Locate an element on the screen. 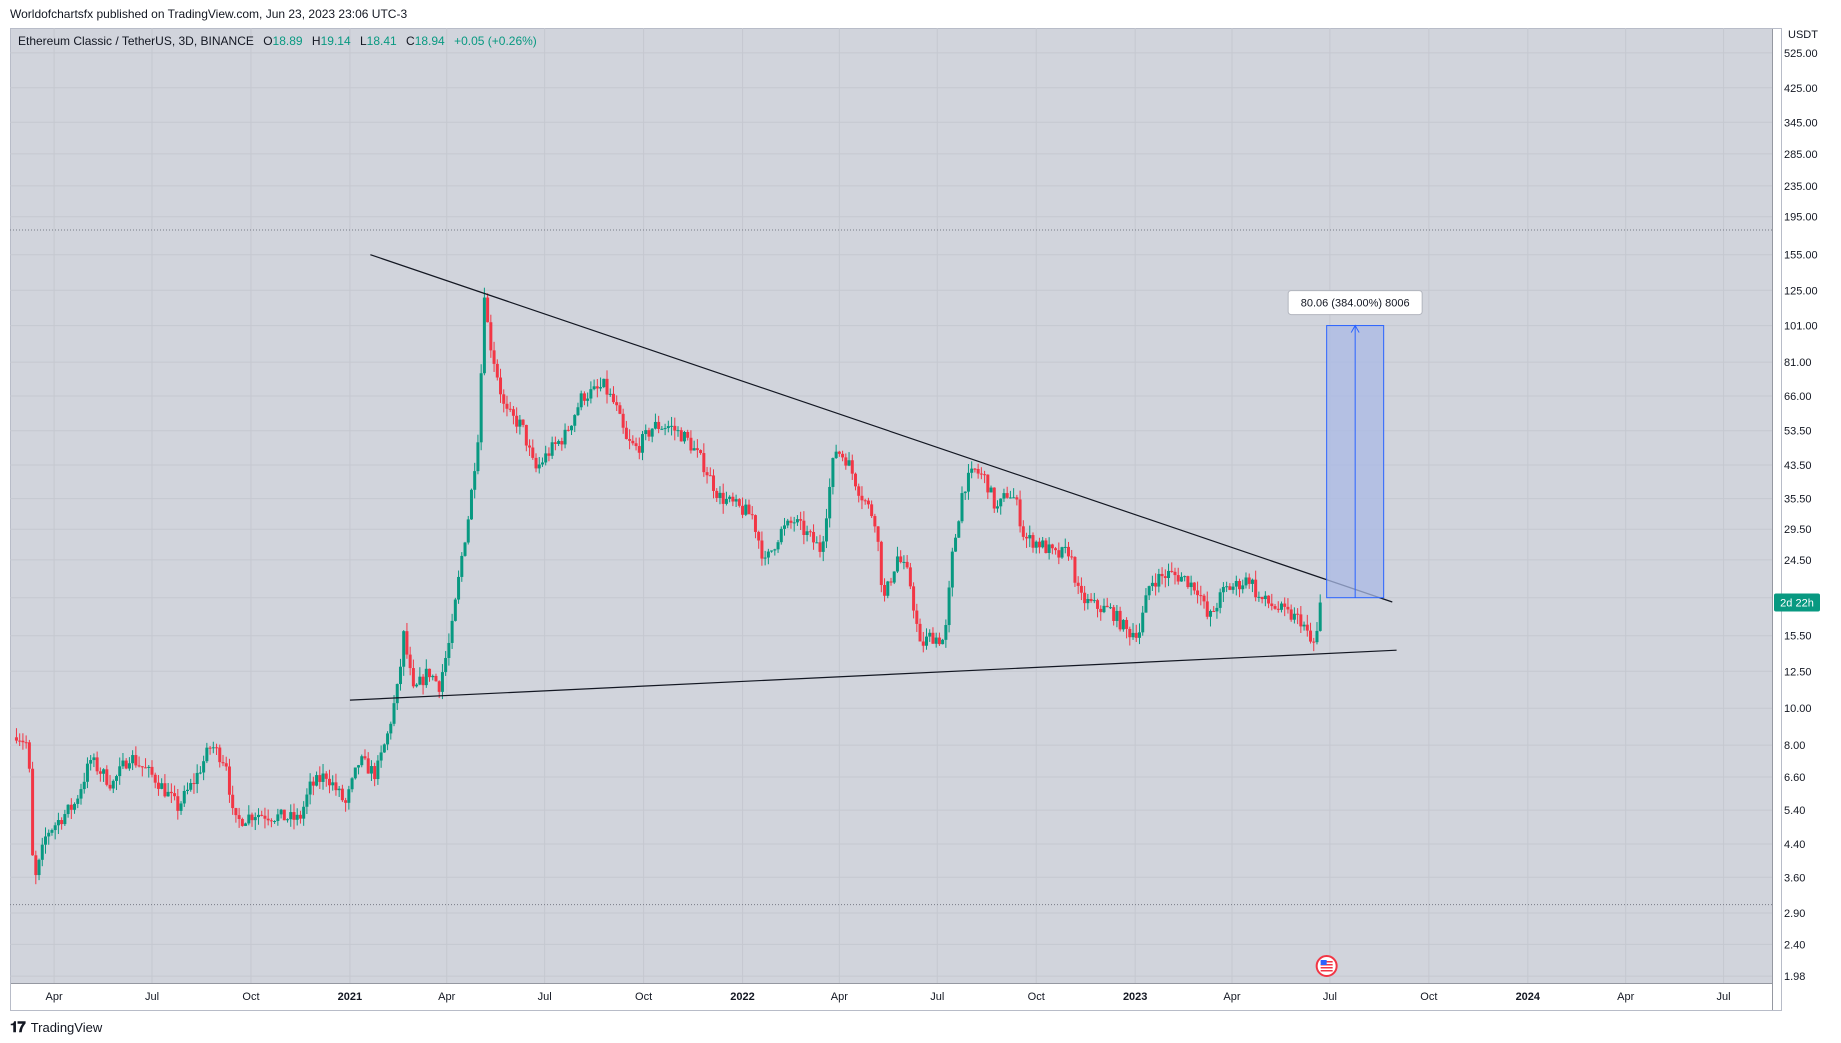 This screenshot has height=1043, width=1841. measure-tool: 80.06 (384.00%) 8006 is located at coordinates (1355, 444).